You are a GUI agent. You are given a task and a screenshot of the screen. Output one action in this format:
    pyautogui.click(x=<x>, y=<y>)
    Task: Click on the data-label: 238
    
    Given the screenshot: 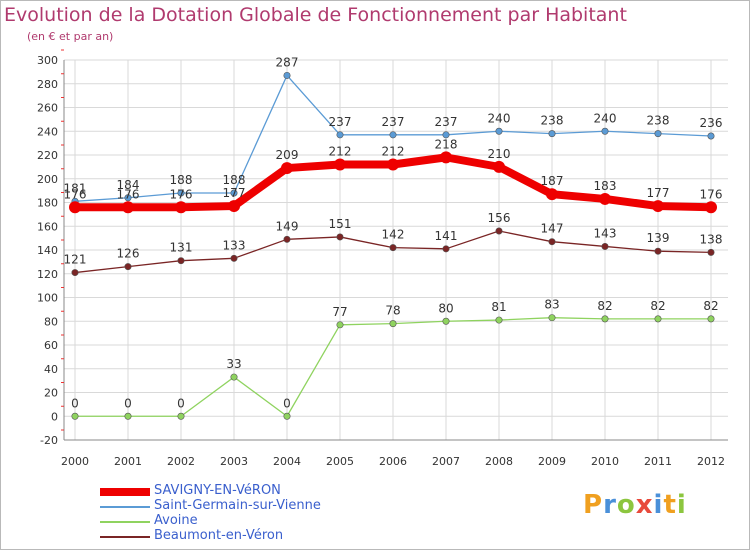 What is the action you would take?
    pyautogui.click(x=658, y=121)
    